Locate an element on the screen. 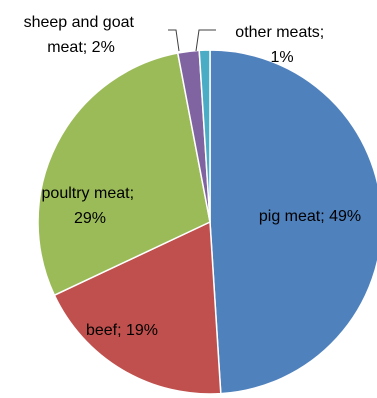  leader-line-other-meats is located at coordinates (205, 40).